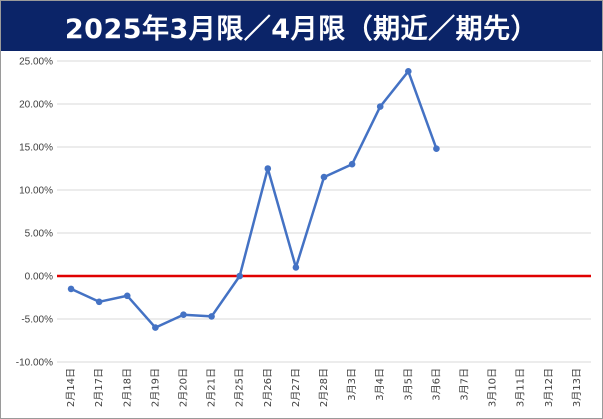  I want to click on x-tick-label: 2月28日, so click(324, 387).